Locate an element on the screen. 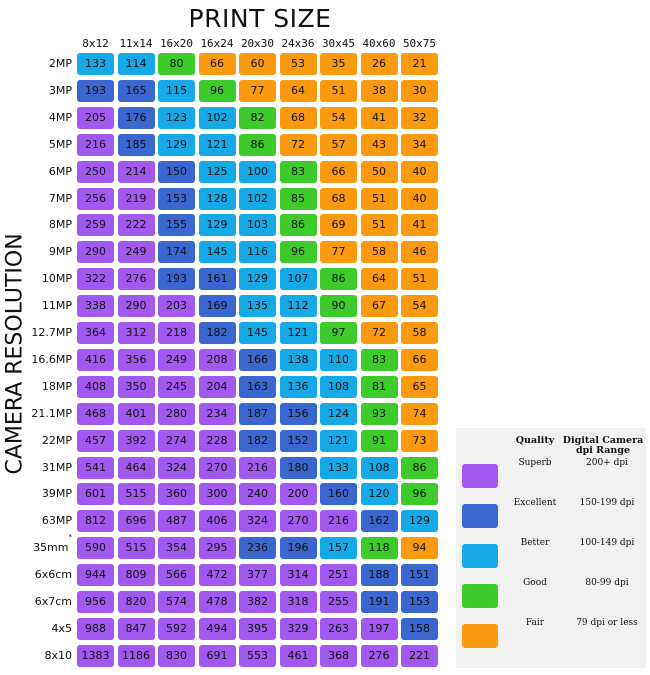  table-cell: 464 is located at coordinates (136, 467).